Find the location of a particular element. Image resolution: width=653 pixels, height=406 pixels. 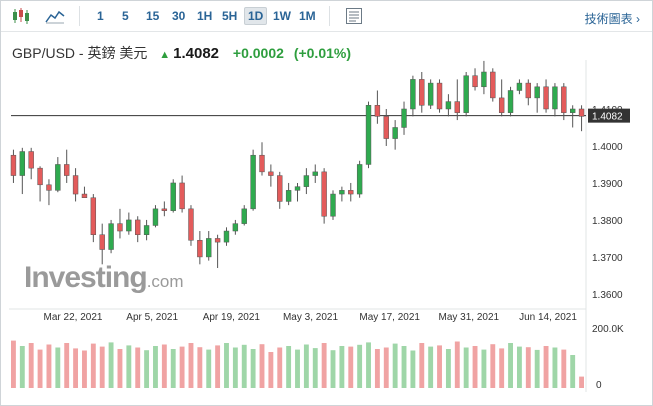

x-tick-label: May 17, 2021 is located at coordinates (389, 317).